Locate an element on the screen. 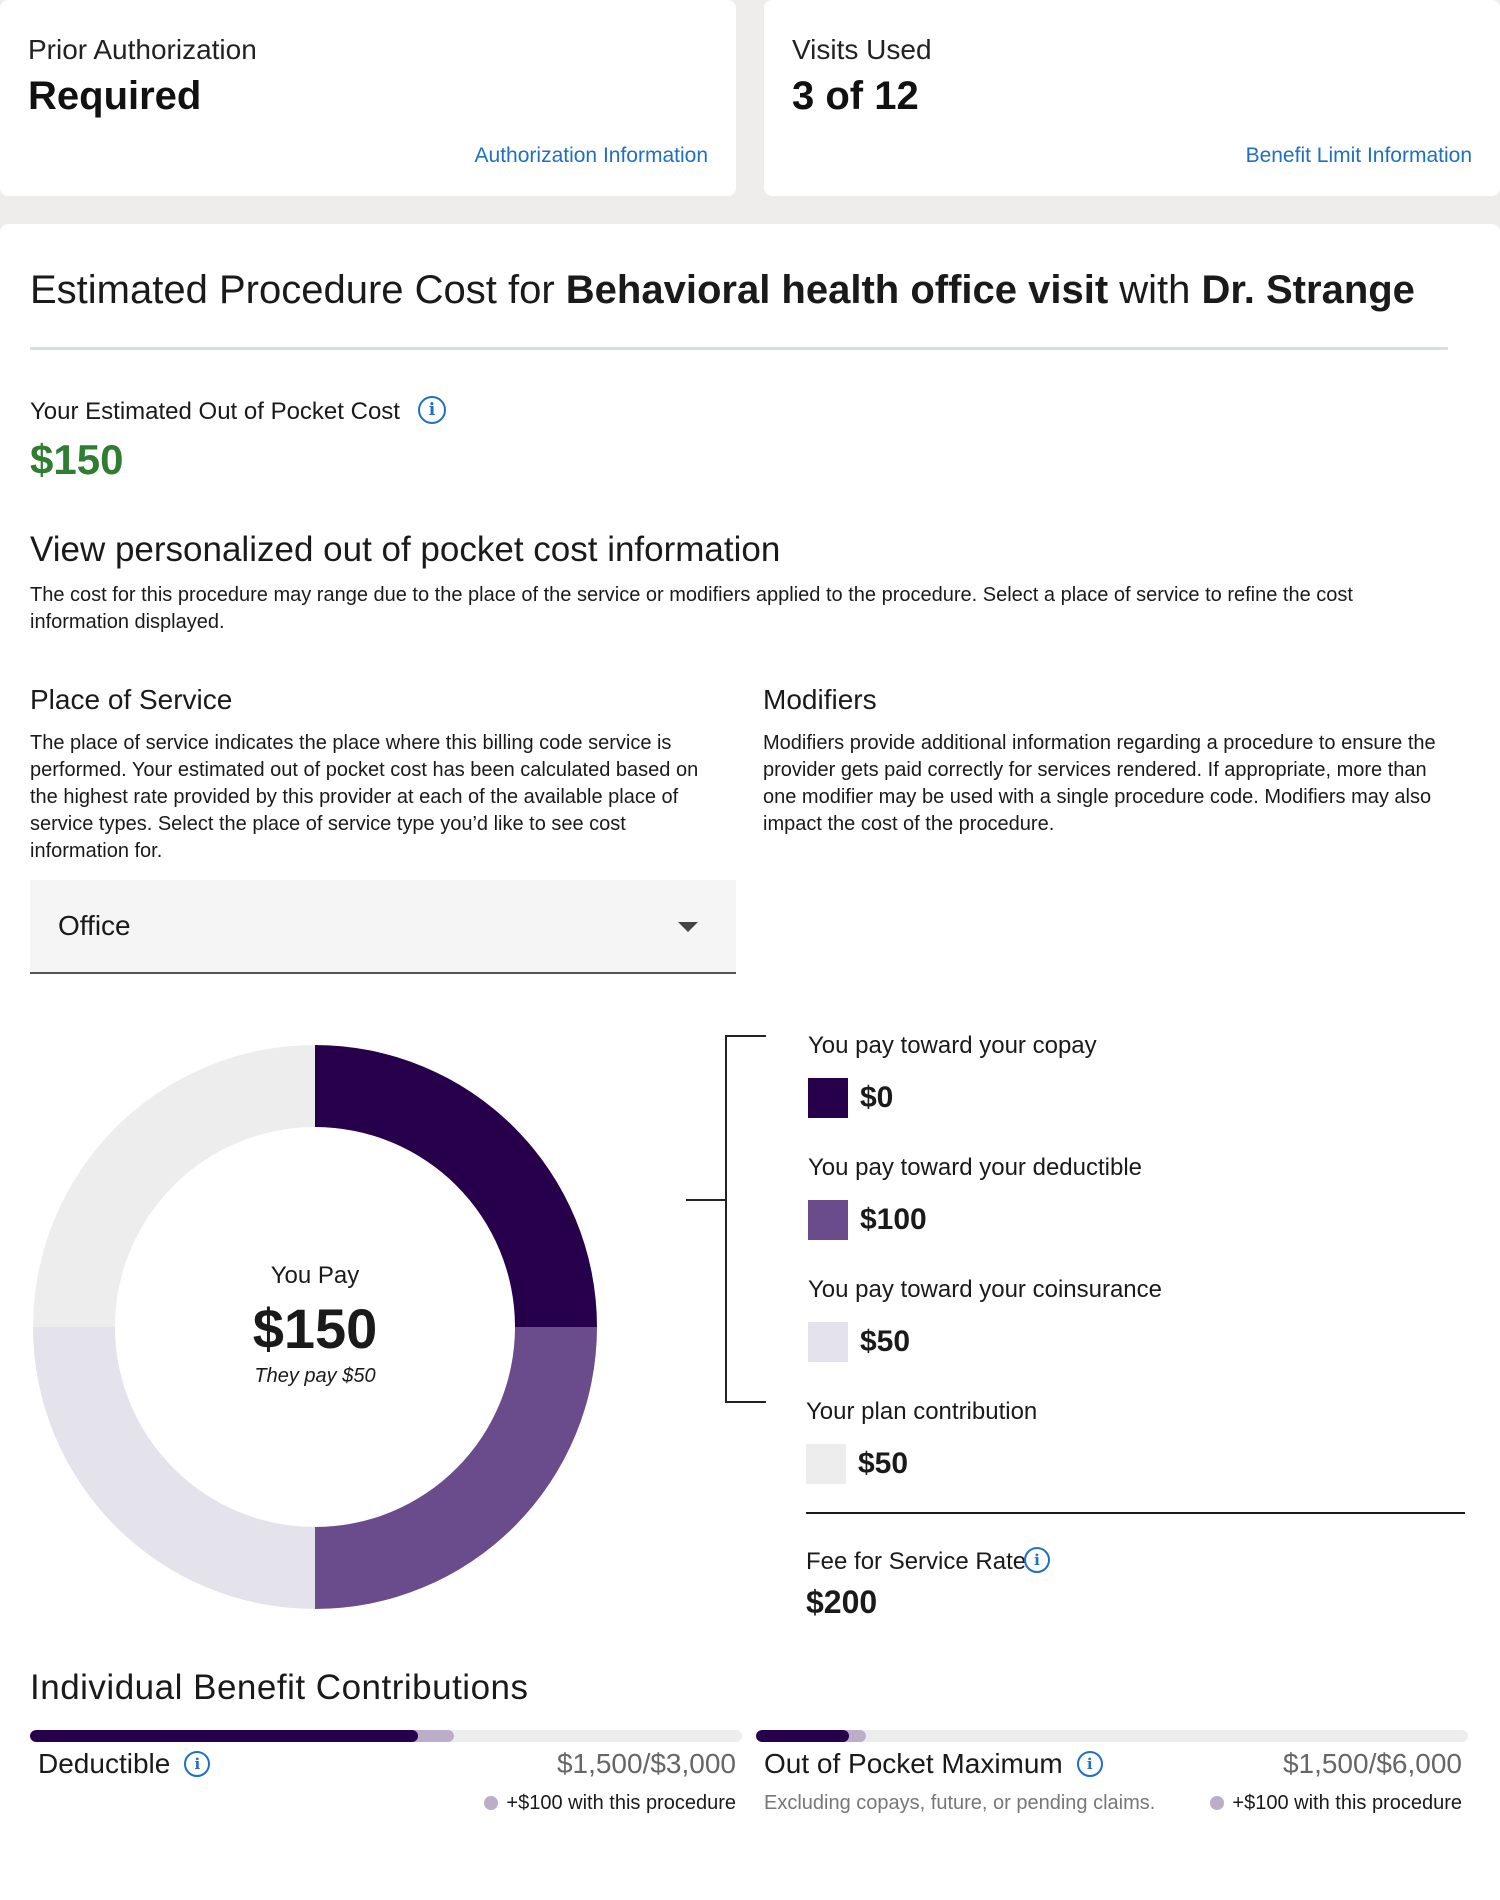  deductible-title-row: Deductible i is located at coordinates (124, 1764).